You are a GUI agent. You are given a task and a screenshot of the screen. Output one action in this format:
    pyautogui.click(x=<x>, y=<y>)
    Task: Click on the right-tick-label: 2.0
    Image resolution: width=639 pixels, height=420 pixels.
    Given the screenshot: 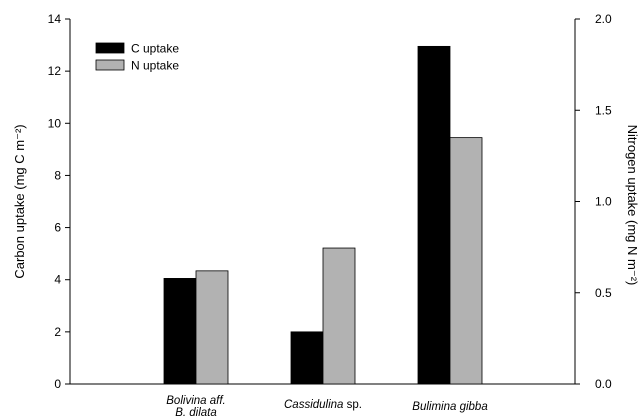 What is the action you would take?
    pyautogui.click(x=603, y=19)
    